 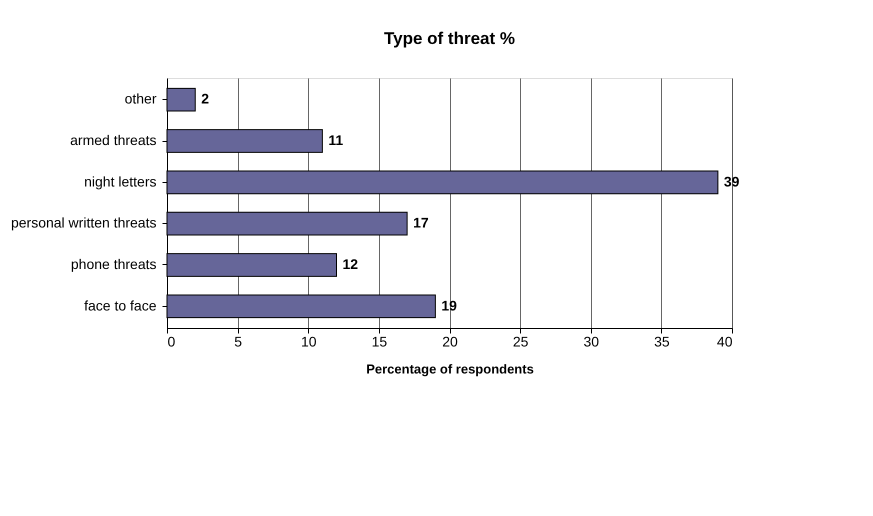 I want to click on data-label: 17, so click(x=421, y=222).